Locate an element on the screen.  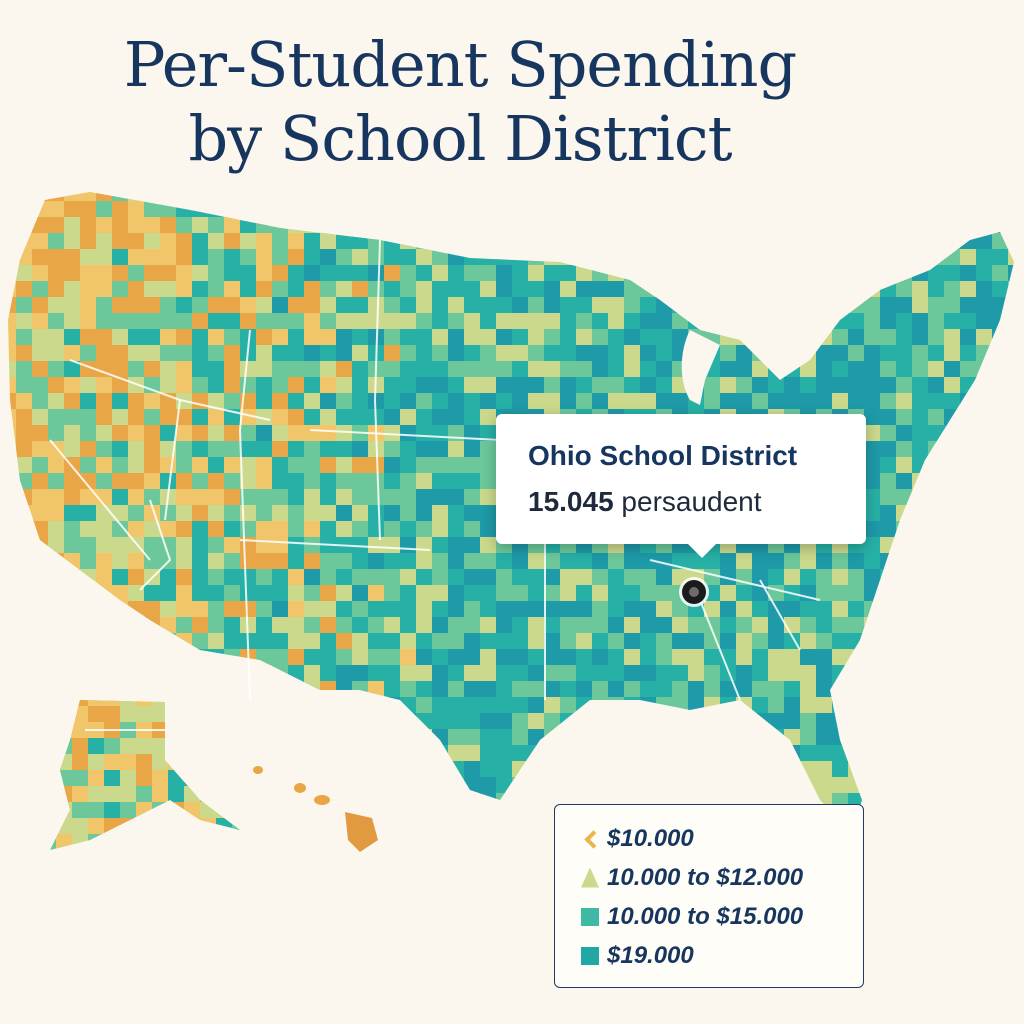
lake-michigan is located at coordinates (740, 360).